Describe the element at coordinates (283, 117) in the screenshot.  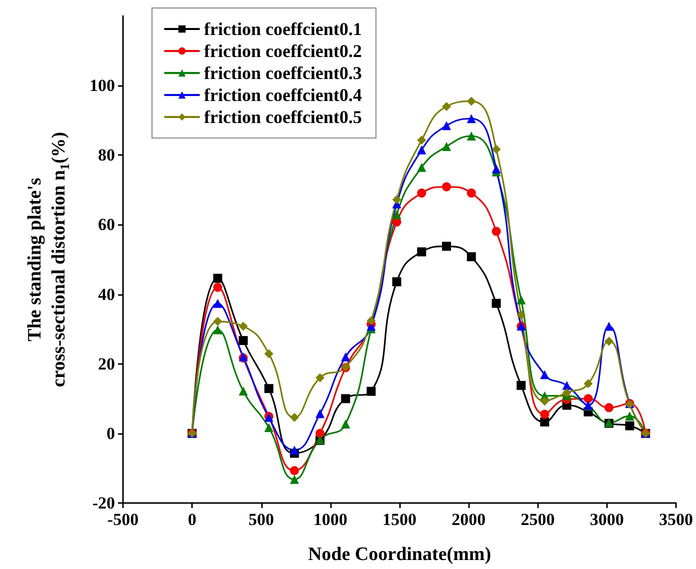
I see `legend-label: friction coeffcient0.5` at that location.